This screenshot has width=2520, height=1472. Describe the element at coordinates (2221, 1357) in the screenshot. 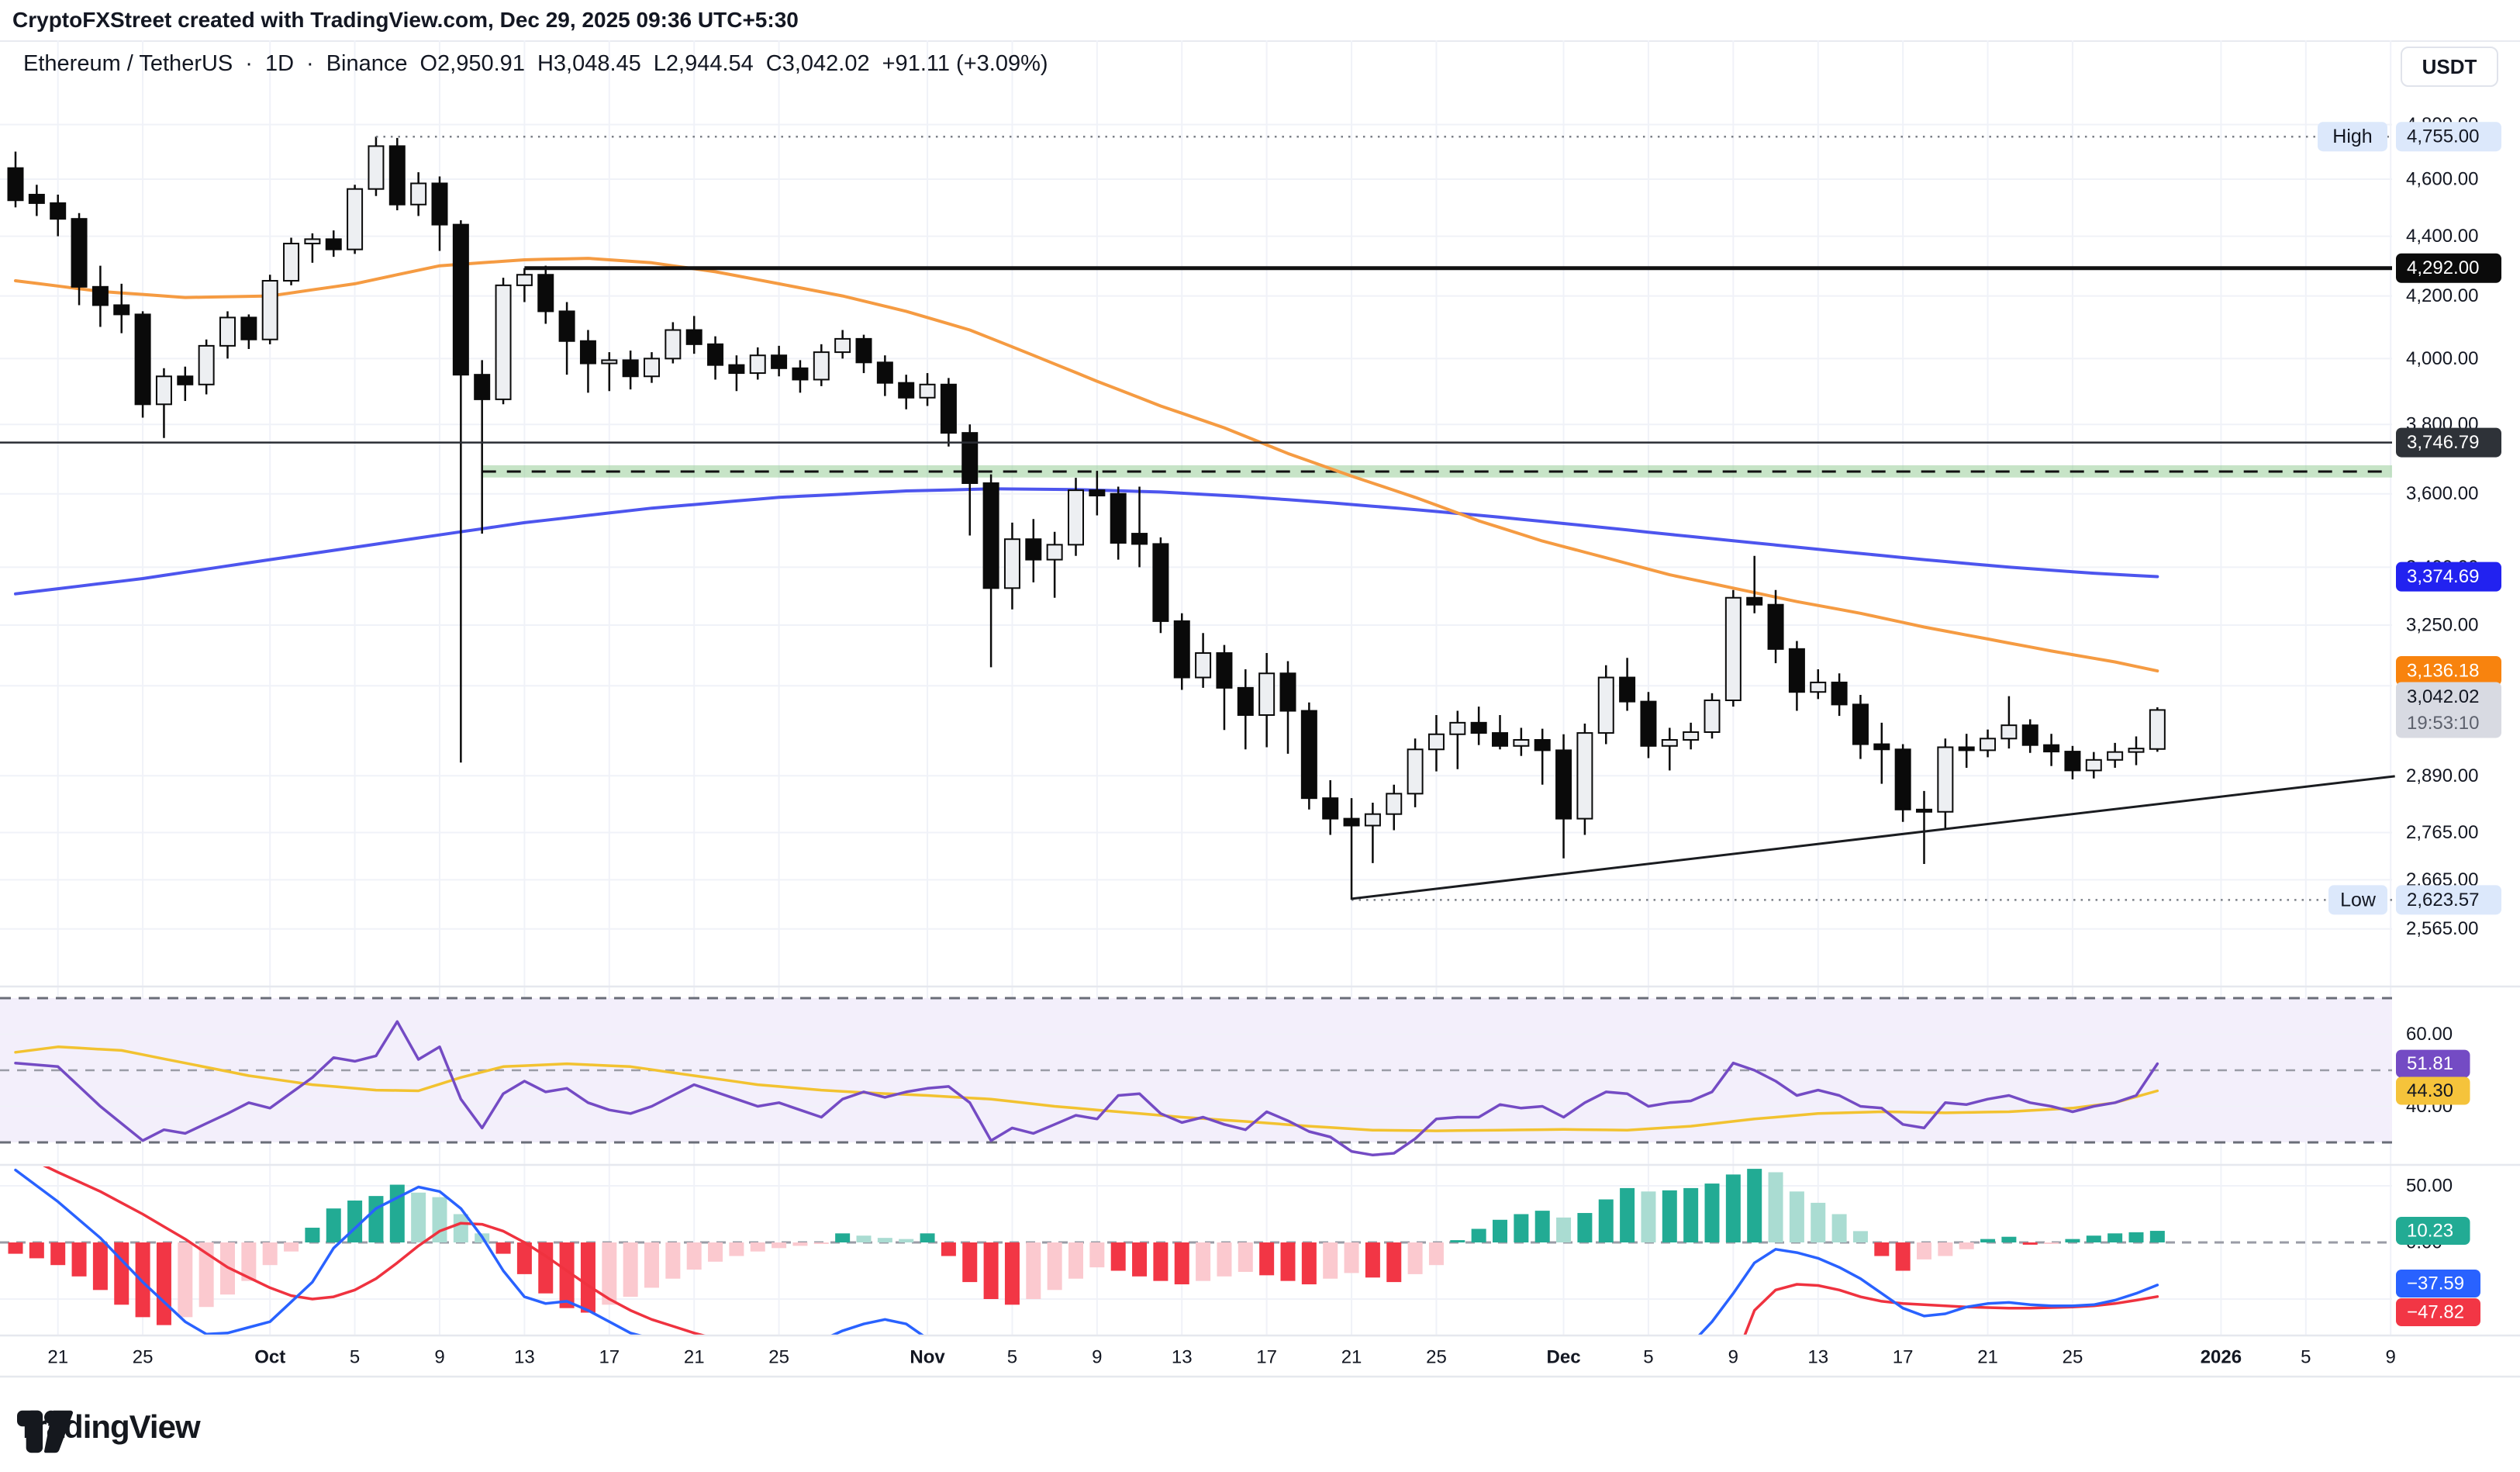

I see `svg-text: 2026` at that location.